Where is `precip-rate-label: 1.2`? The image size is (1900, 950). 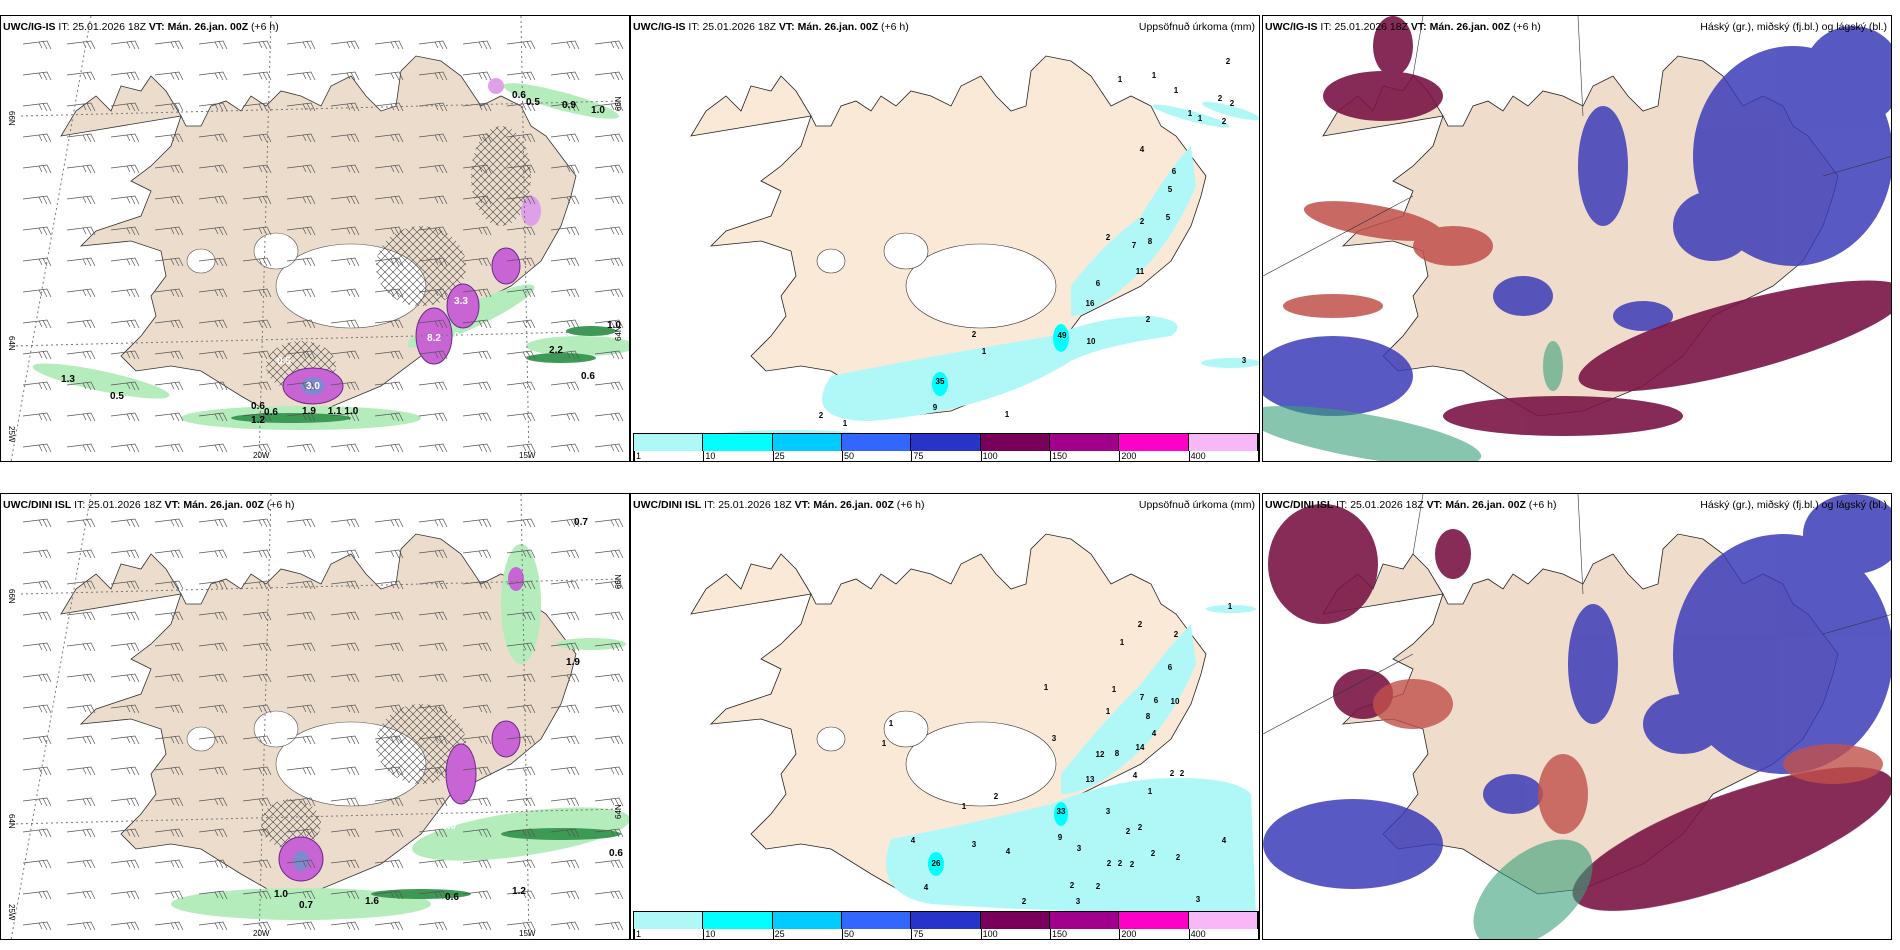
precip-rate-label: 1.2 is located at coordinates (258, 420).